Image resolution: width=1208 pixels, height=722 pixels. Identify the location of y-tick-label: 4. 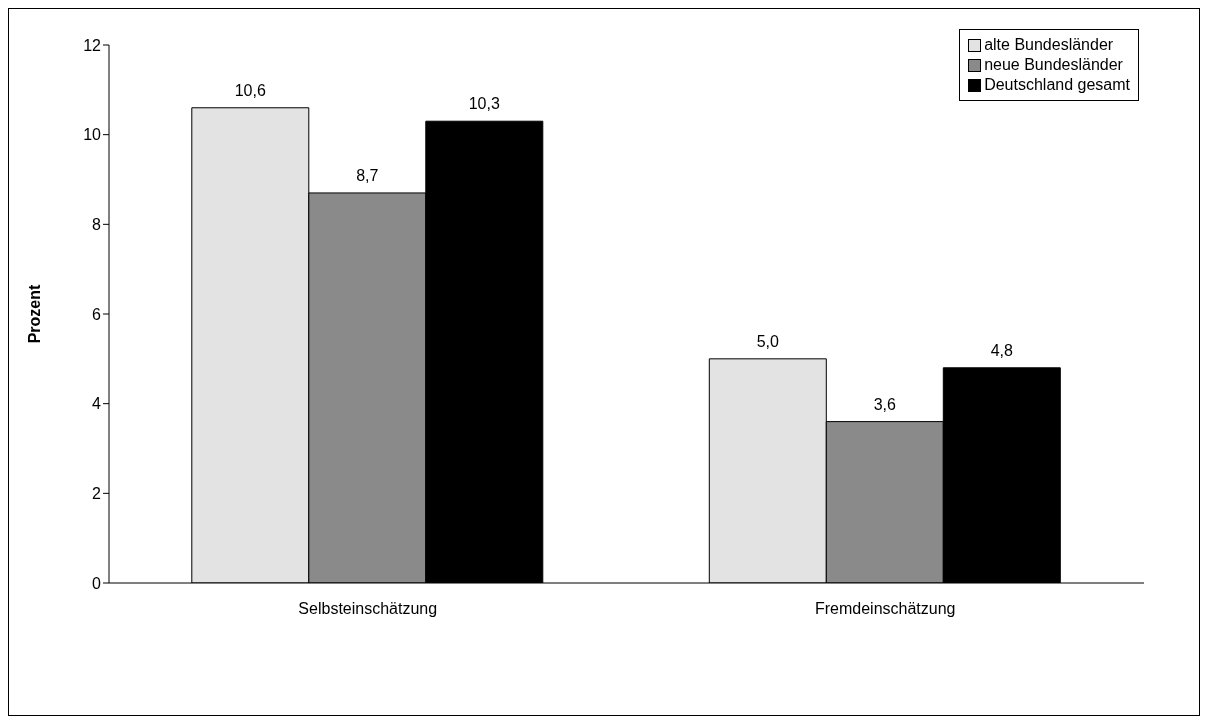
(97, 404).